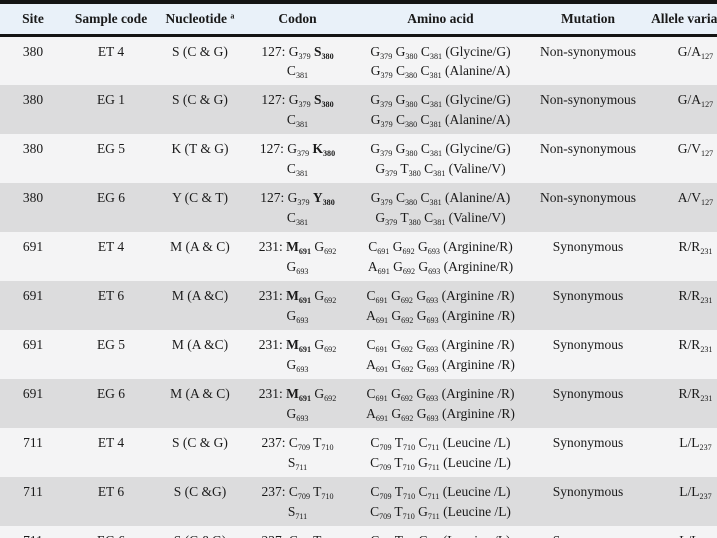 Image resolution: width=717 pixels, height=538 pixels. What do you see at coordinates (440, 18) in the screenshot?
I see `column-header-amino_acid: Amino acid` at bounding box center [440, 18].